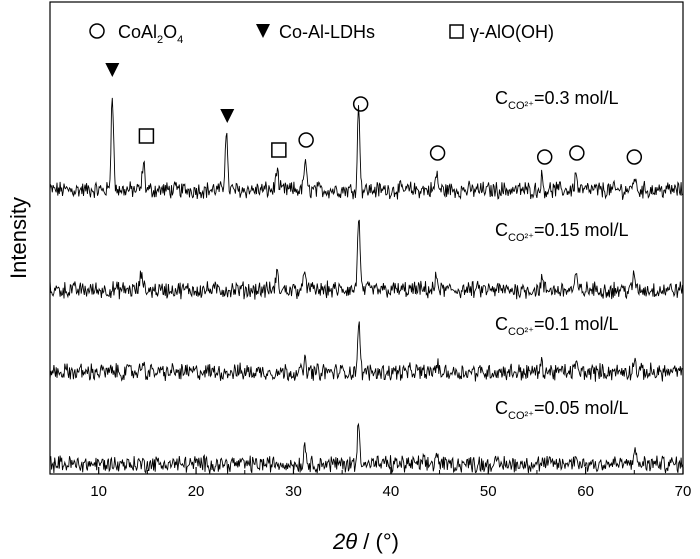  What do you see at coordinates (512, 32) in the screenshot?
I see `legend-item-boehmite: γ-AlO(OH)` at bounding box center [512, 32].